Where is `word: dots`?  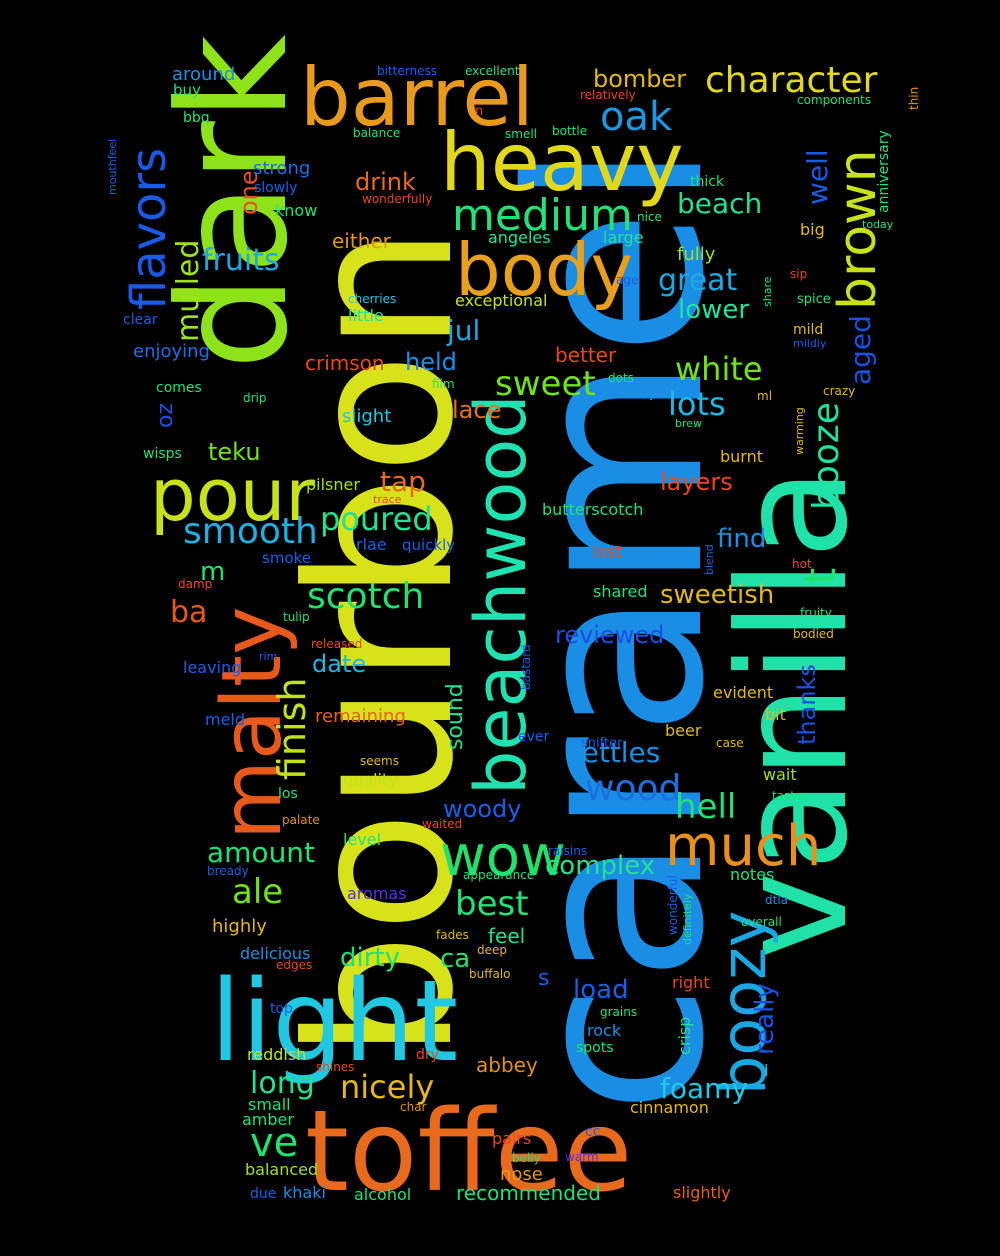 word: dots is located at coordinates (621, 378).